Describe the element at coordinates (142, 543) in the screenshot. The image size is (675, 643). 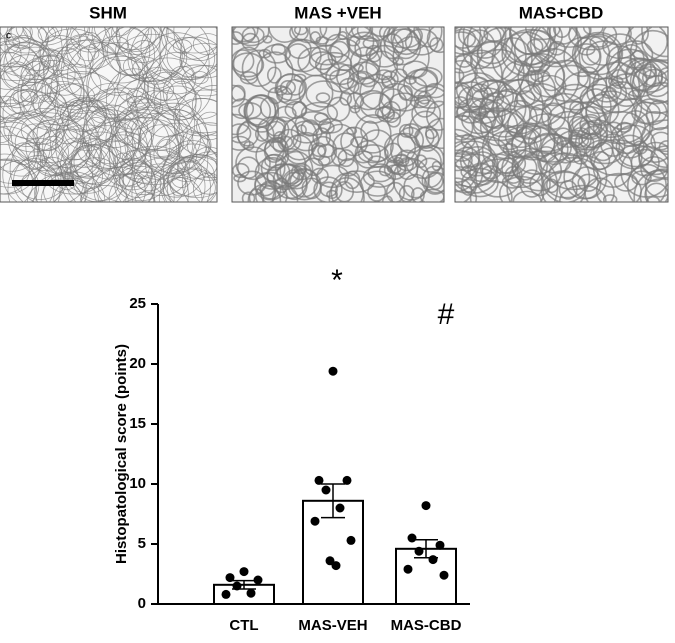
I see `y-tick-label: 5` at that location.